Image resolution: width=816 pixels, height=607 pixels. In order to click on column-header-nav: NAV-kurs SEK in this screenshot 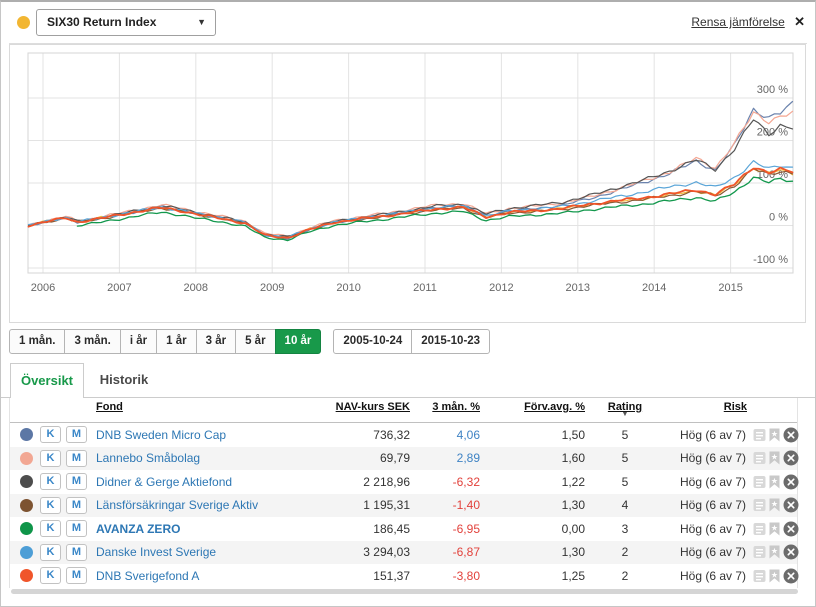, I will do `click(372, 407)`.